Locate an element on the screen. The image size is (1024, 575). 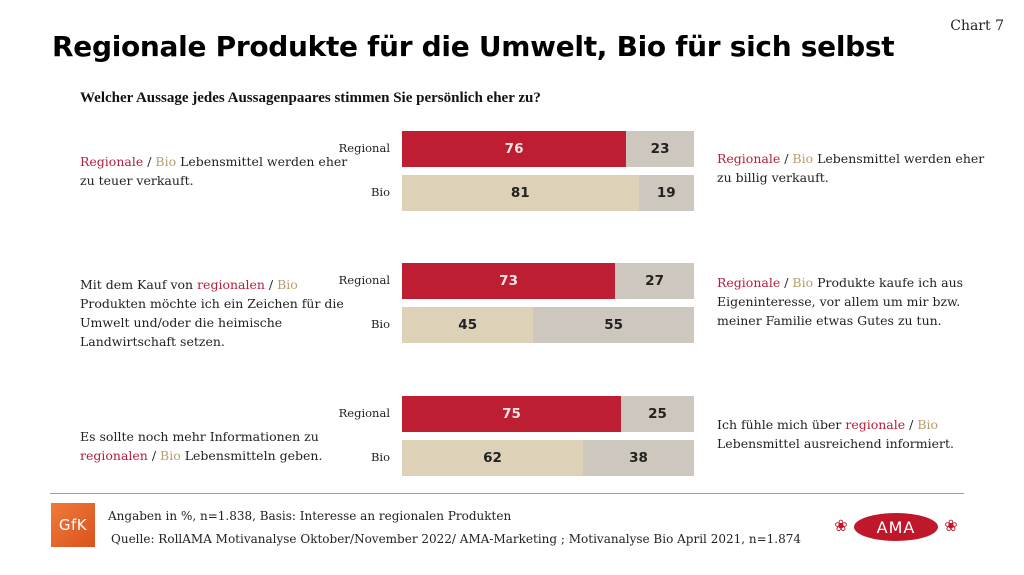
bar-segment-regional-right-value: 27 is located at coordinates (654, 281).